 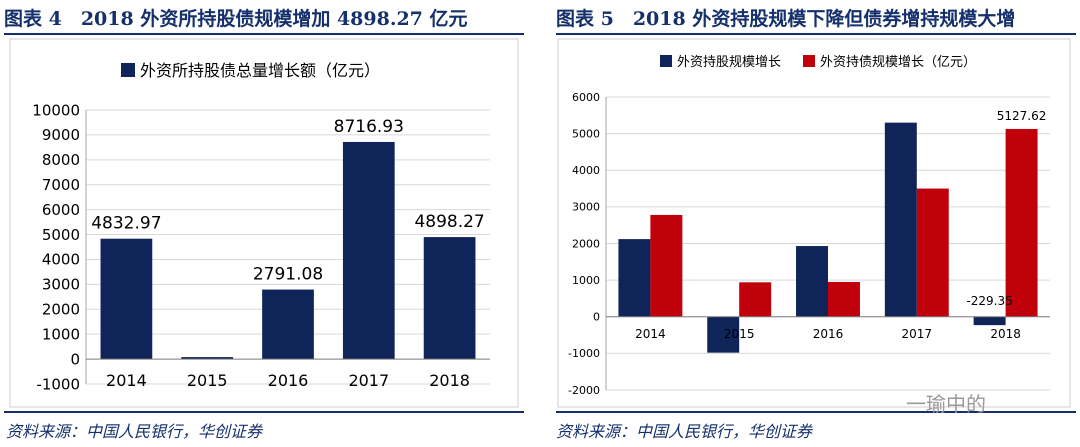 I want to click on data-label: 2791.08, so click(x=288, y=275).